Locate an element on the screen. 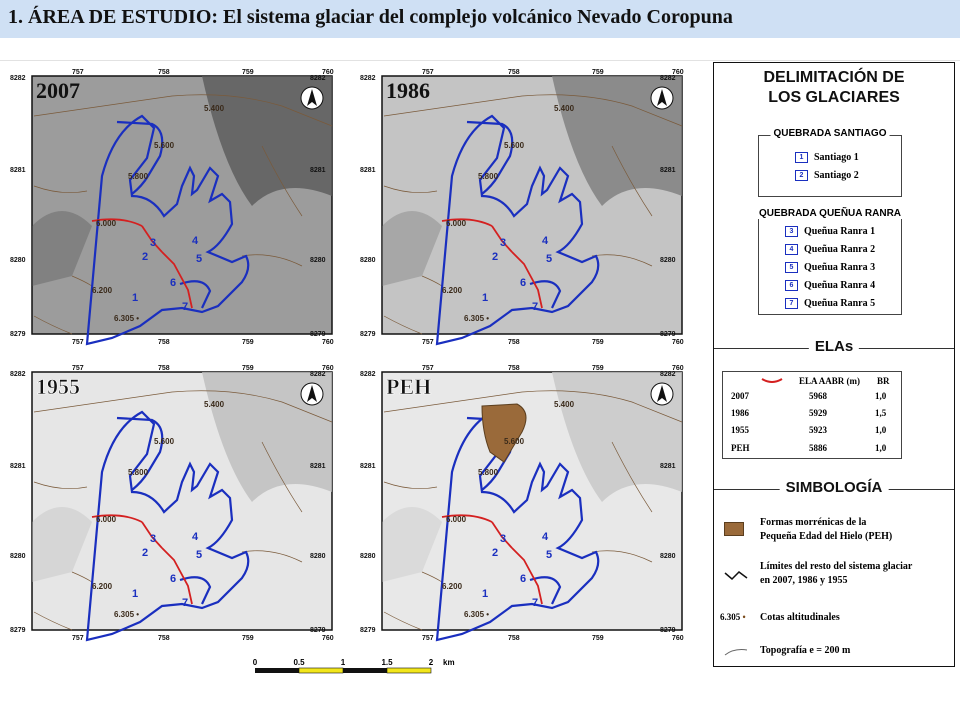  x-tick-top: 759 is located at coordinates (248, 72).